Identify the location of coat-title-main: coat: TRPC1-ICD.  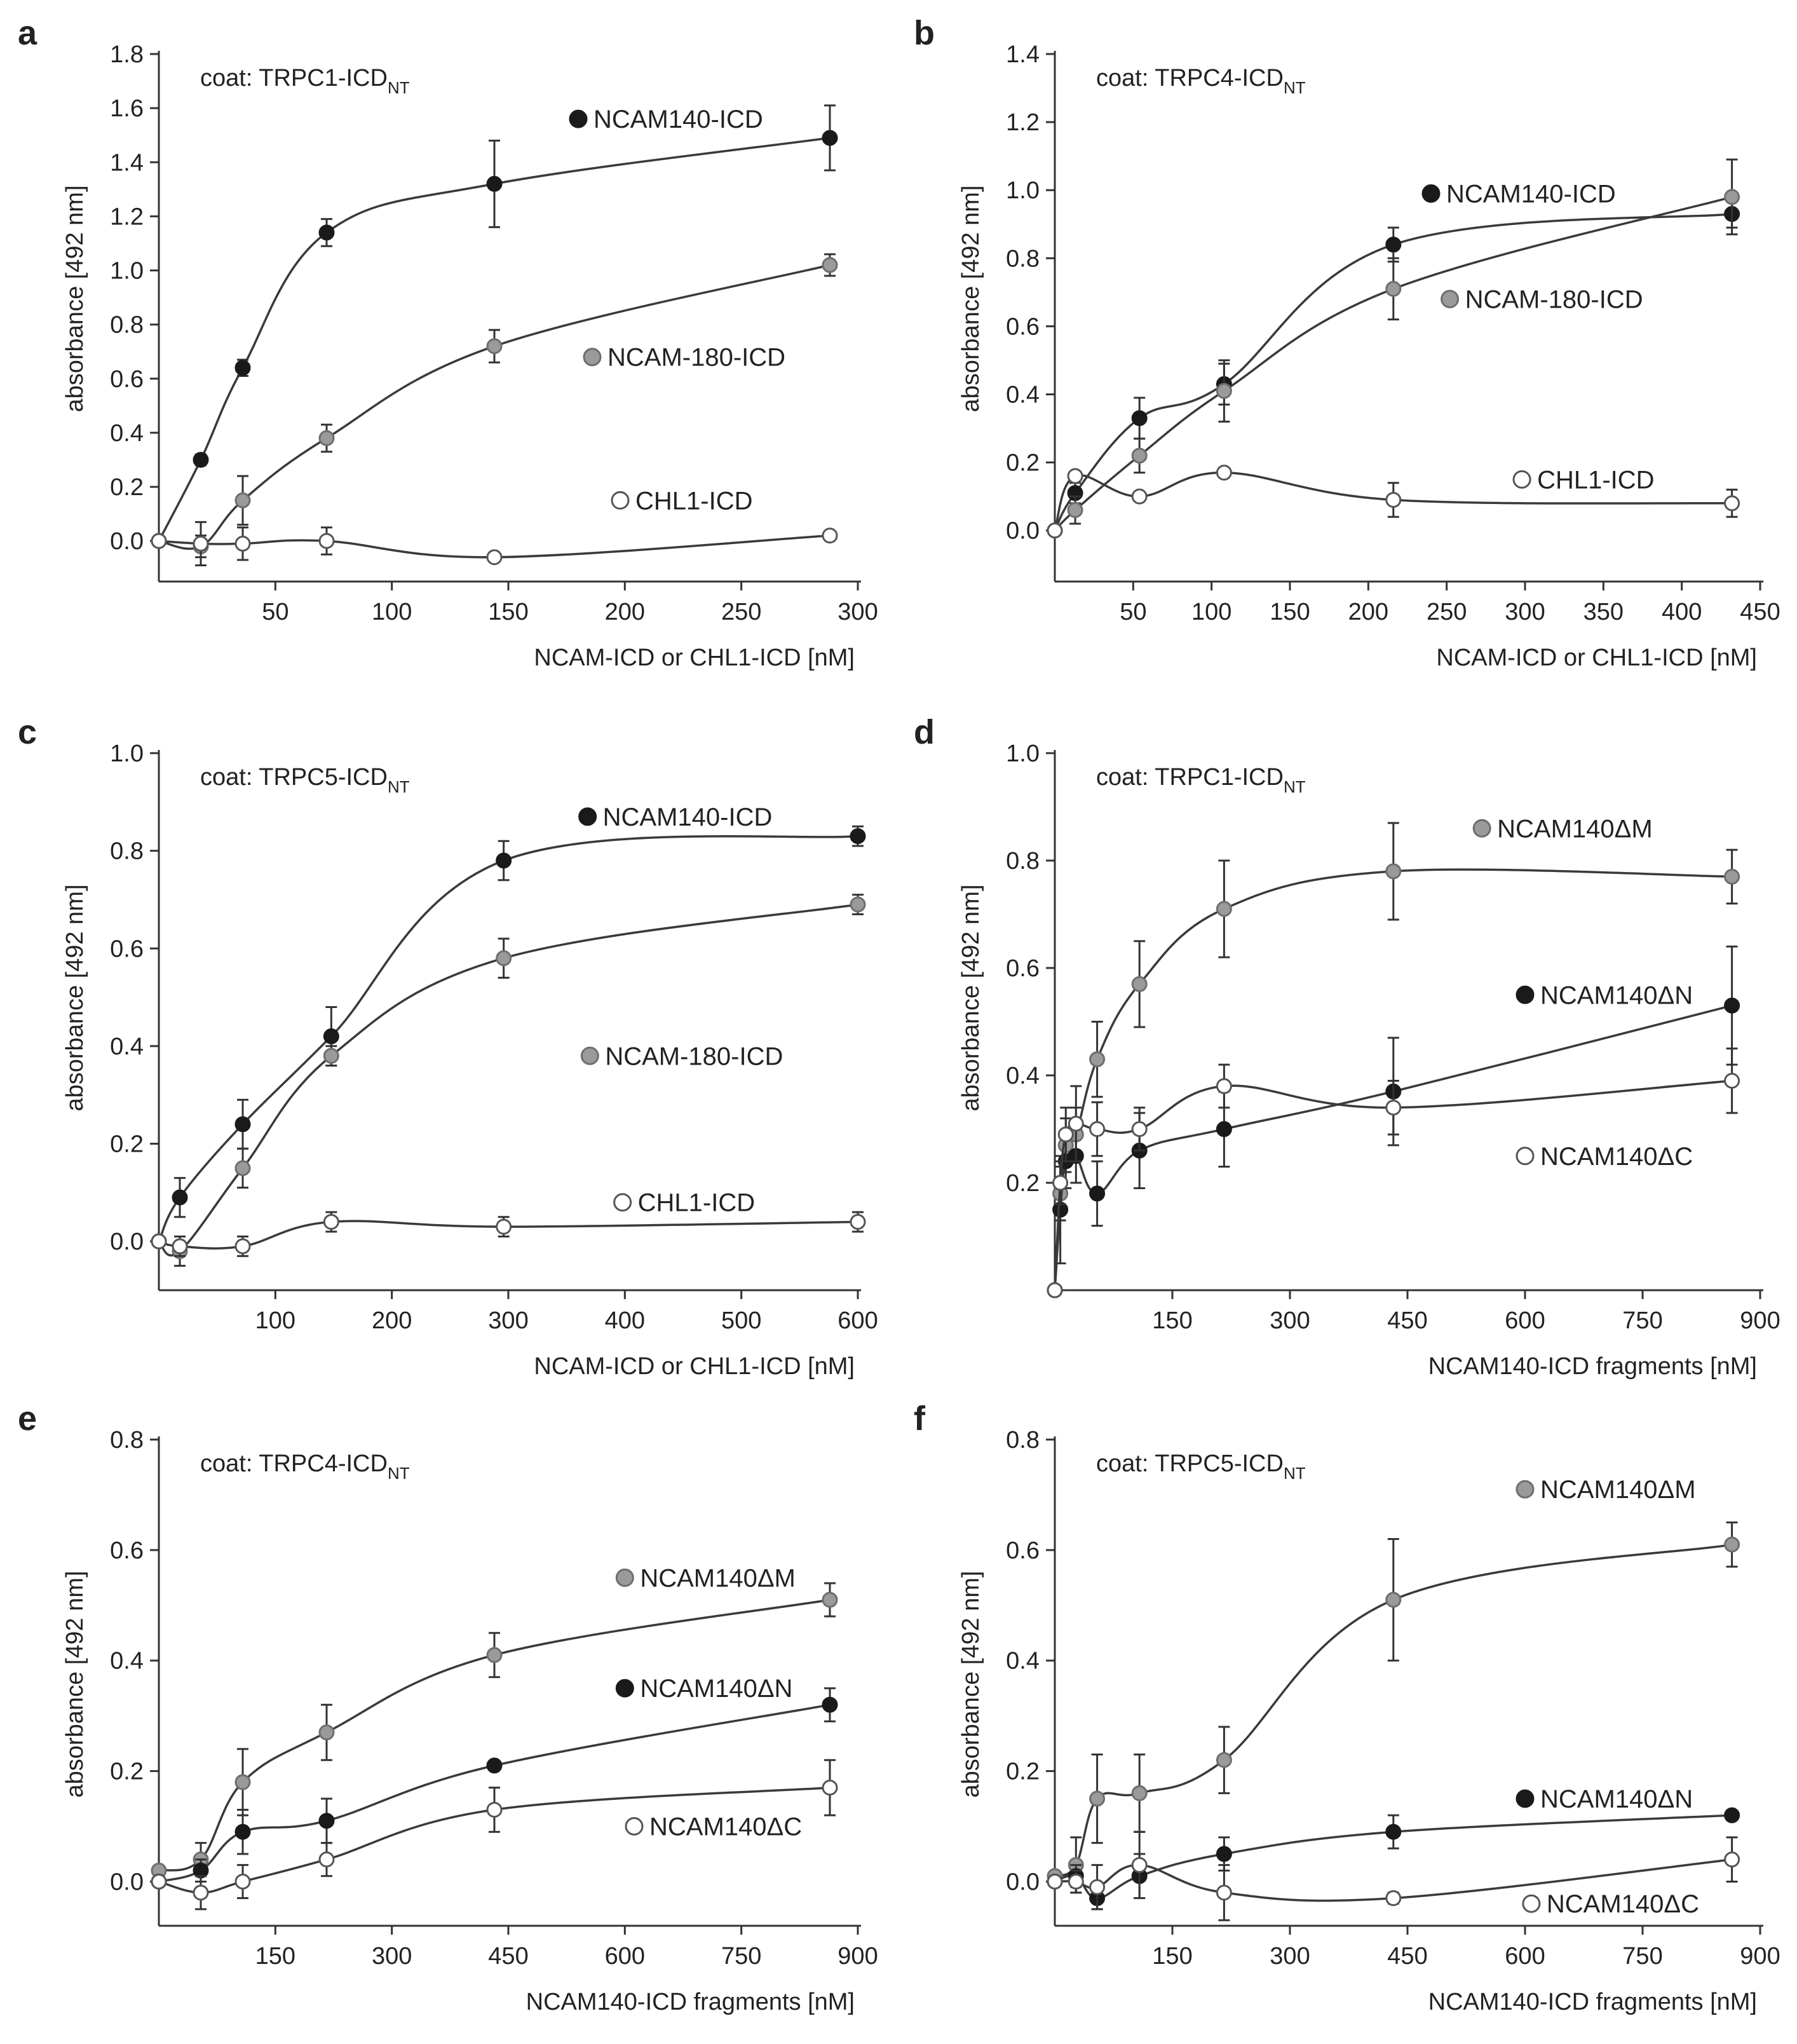
(1190, 777).